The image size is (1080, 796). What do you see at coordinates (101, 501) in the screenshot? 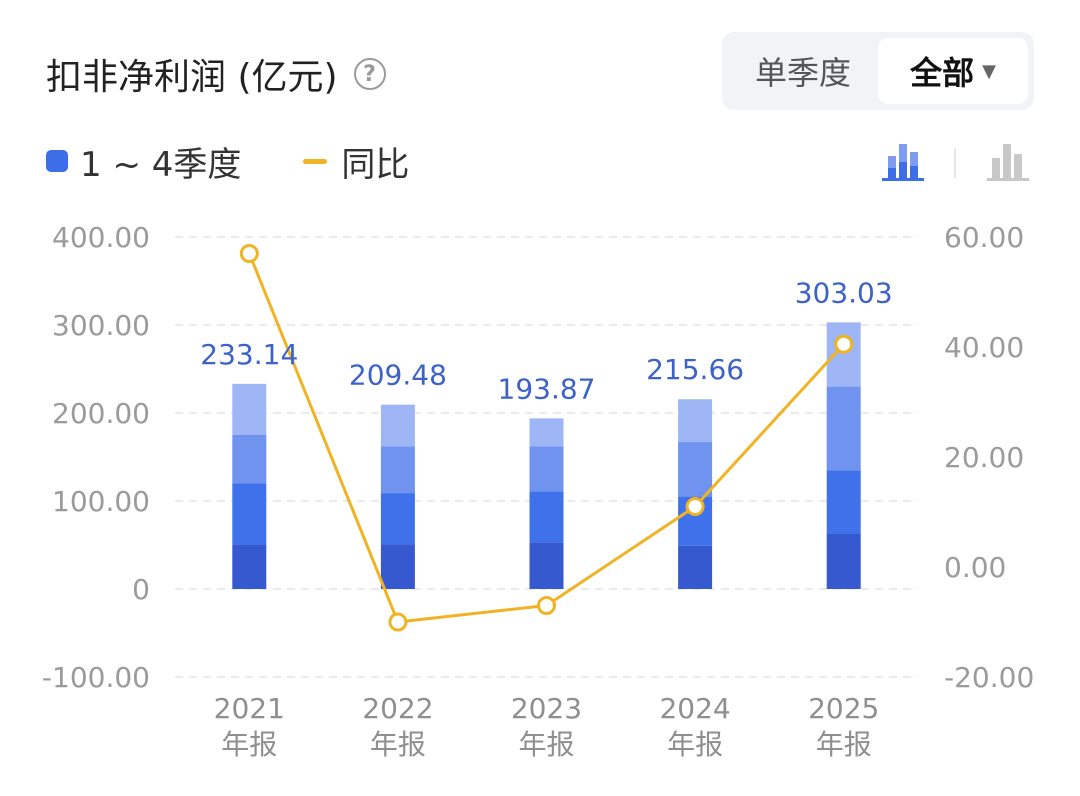
I see `y-left-tick-label: 100.00` at bounding box center [101, 501].